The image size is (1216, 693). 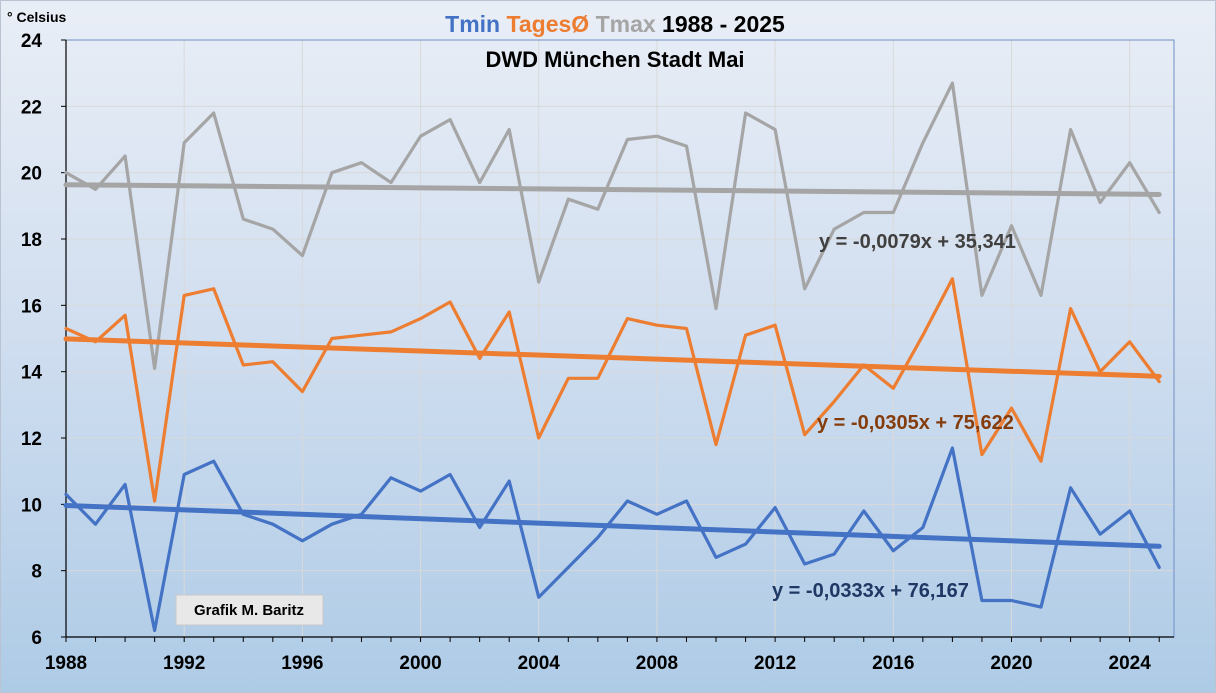 What do you see at coordinates (612, 189) in the screenshot?
I see `trendline-tmax` at bounding box center [612, 189].